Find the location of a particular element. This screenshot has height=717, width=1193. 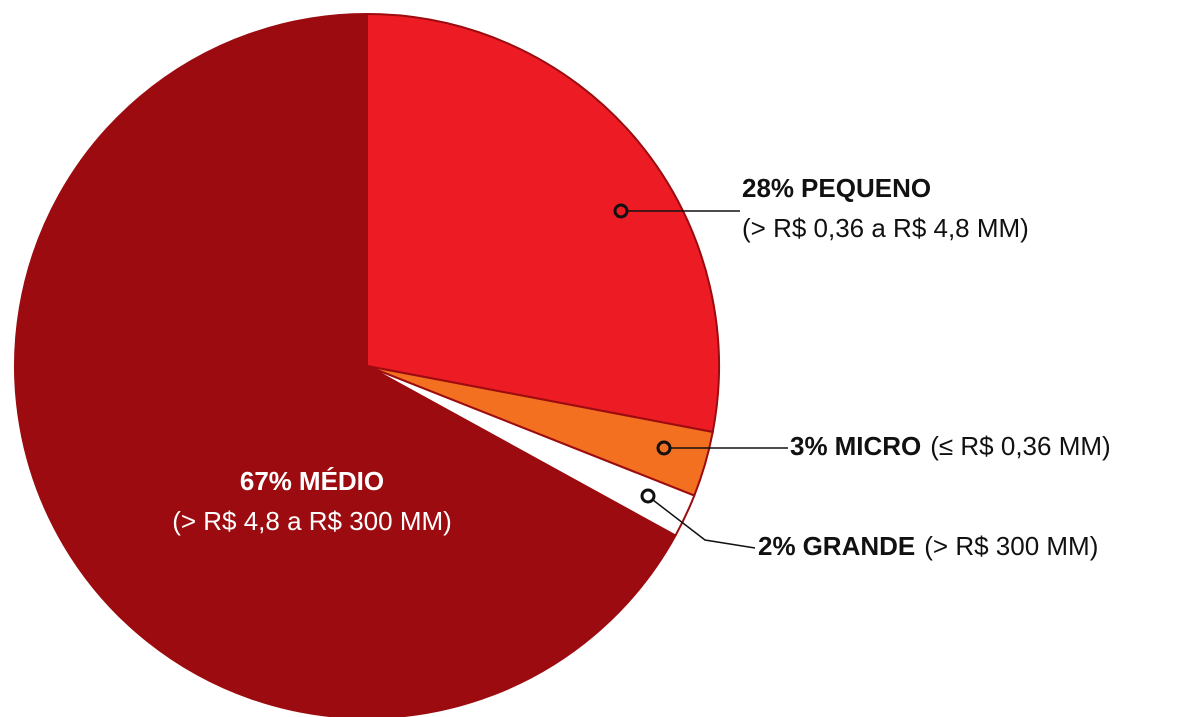

leader-line is located at coordinates (704, 524).